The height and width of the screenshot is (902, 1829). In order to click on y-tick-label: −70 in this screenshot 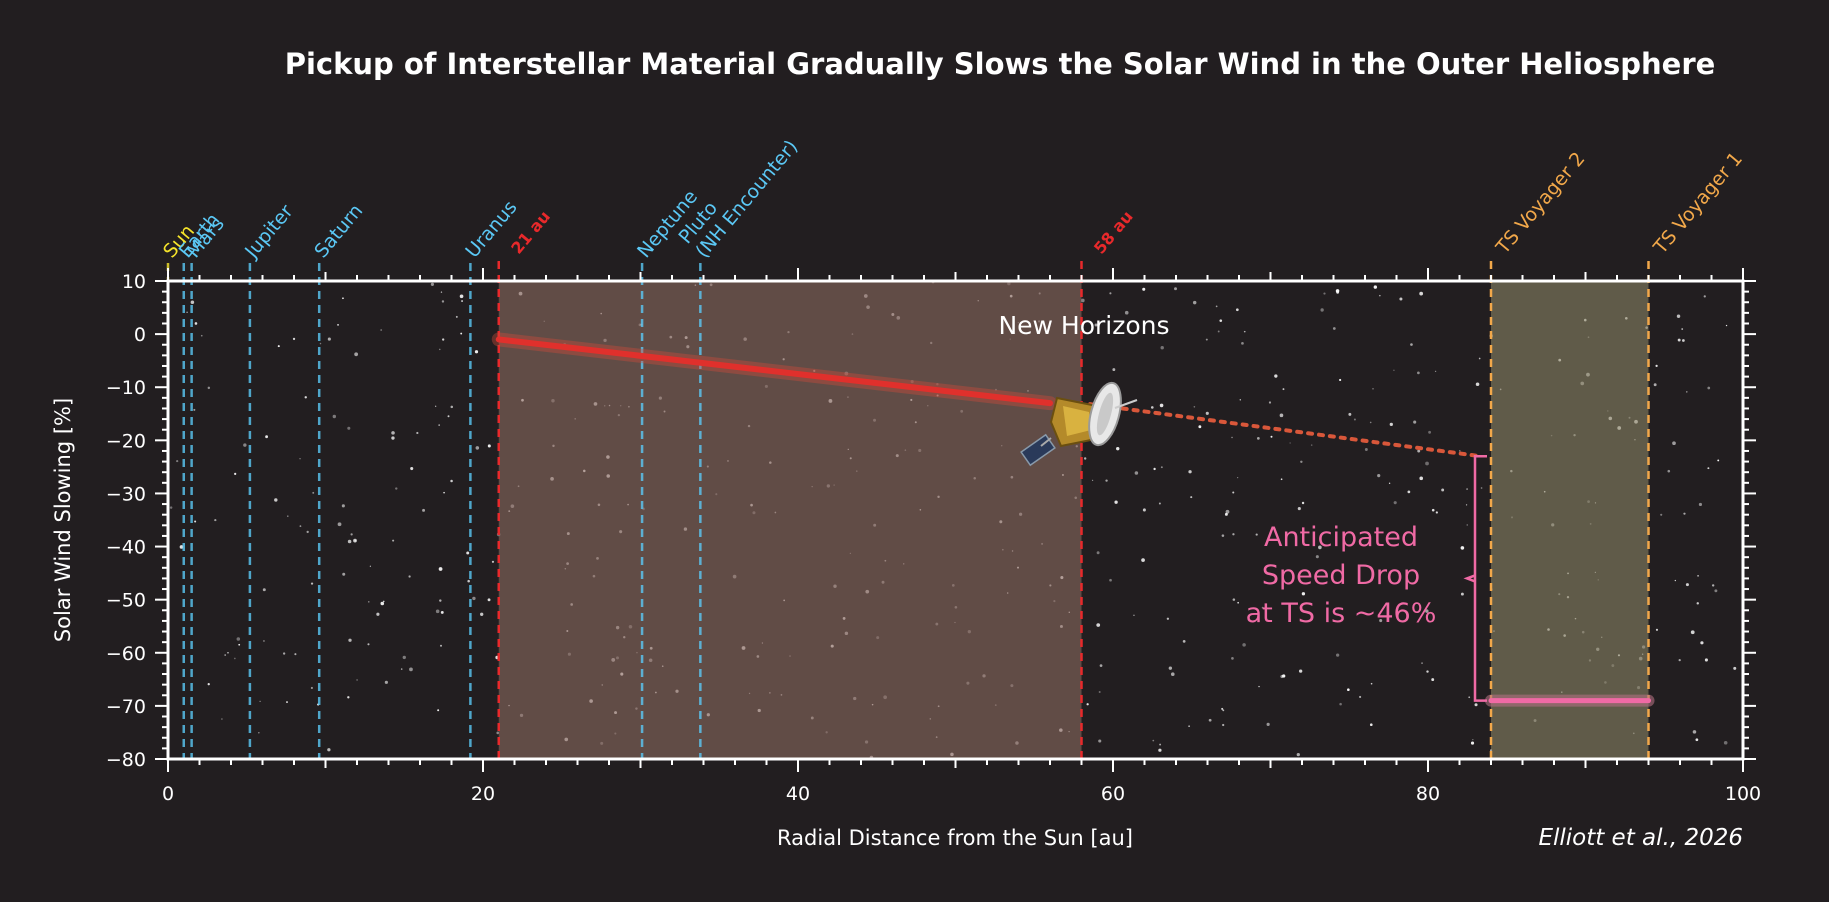, I will do `click(126, 707)`.